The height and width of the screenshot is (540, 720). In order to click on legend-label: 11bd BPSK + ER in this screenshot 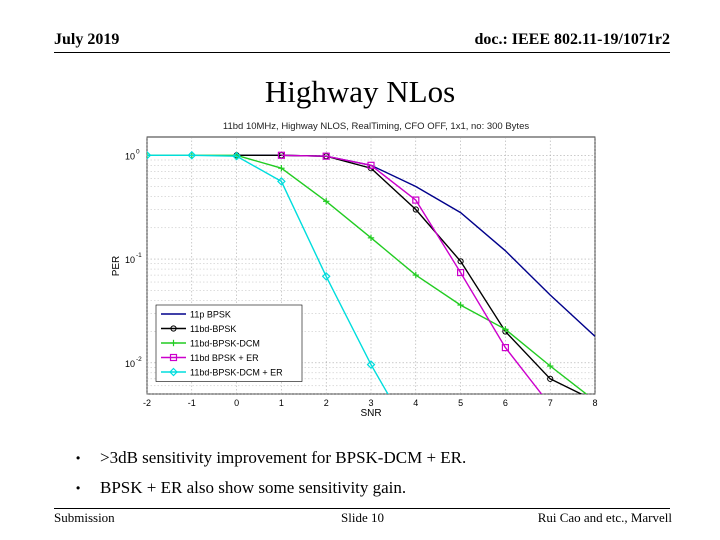, I will do `click(224, 358)`.